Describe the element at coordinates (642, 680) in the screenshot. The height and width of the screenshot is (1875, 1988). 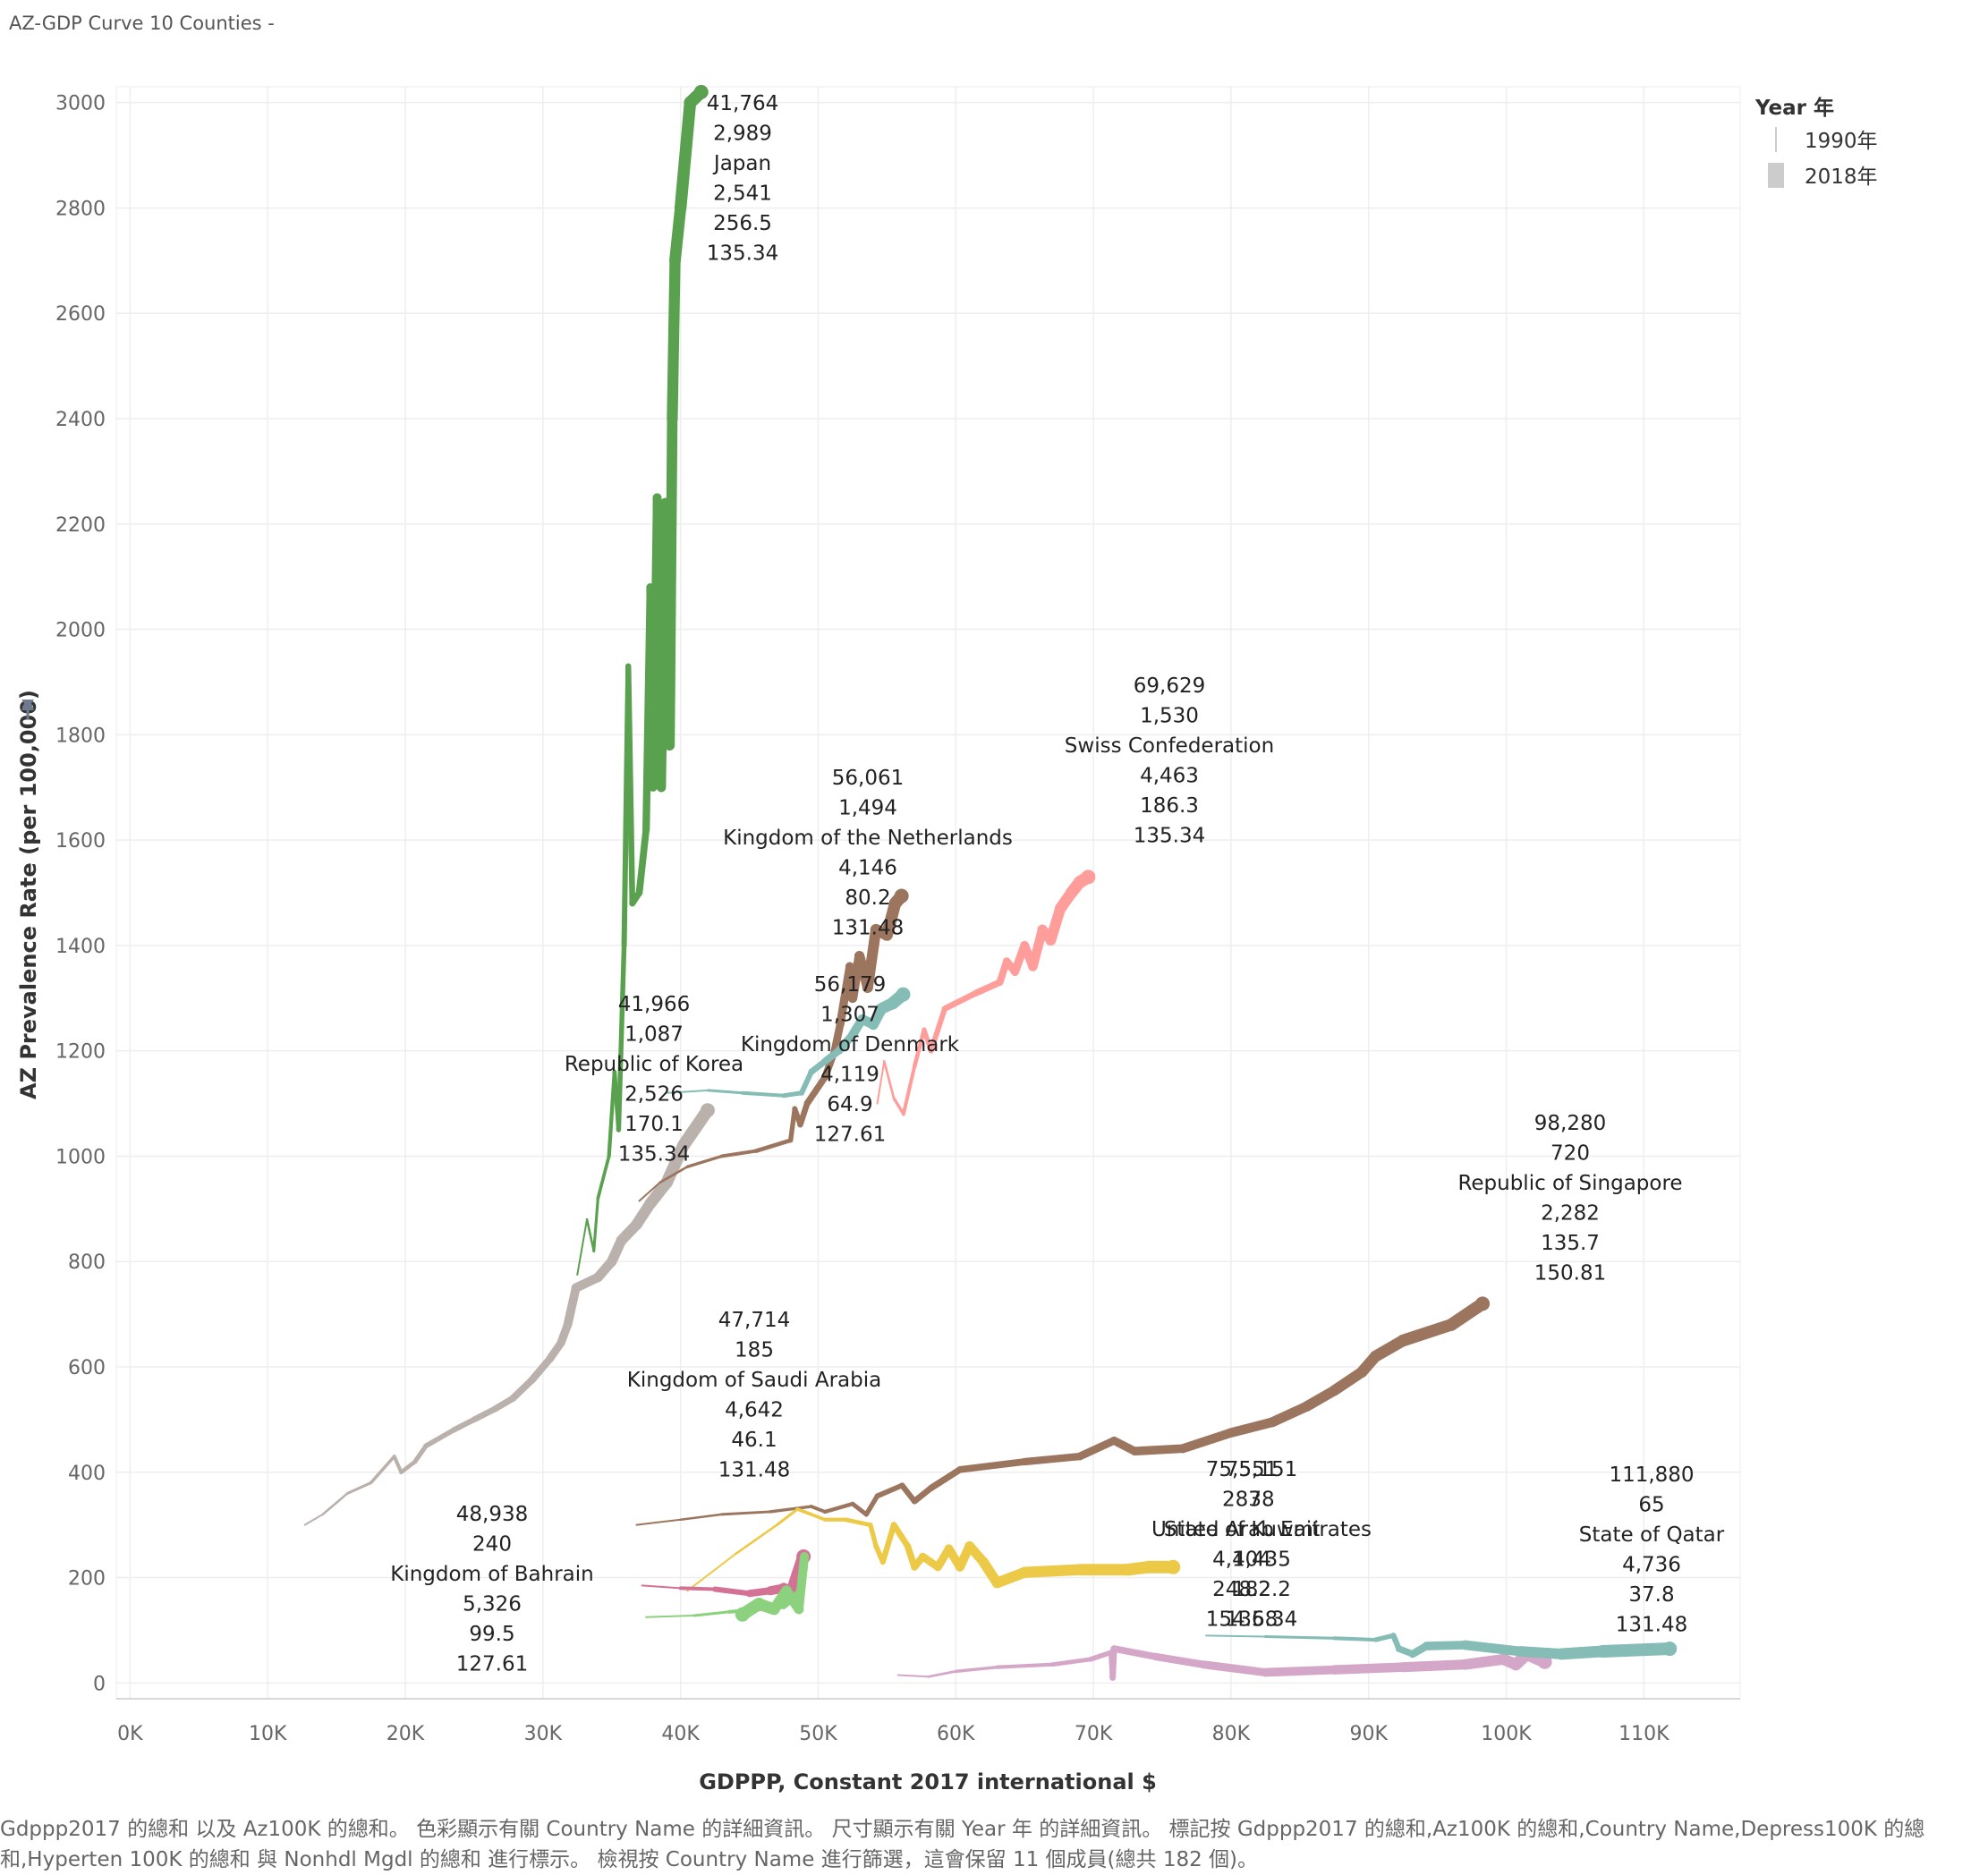
I see `series-japan` at that location.